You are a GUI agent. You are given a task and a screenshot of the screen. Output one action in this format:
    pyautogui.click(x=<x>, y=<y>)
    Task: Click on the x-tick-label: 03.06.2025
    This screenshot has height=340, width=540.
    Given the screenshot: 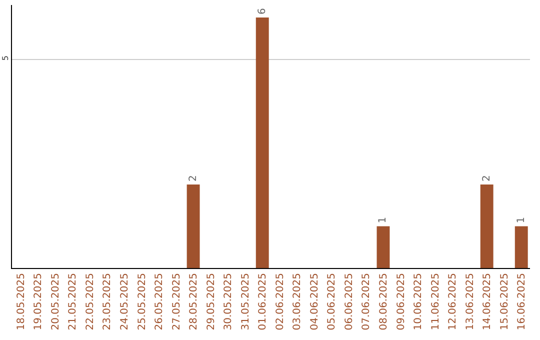 What is the action you would take?
    pyautogui.click(x=298, y=301)
    